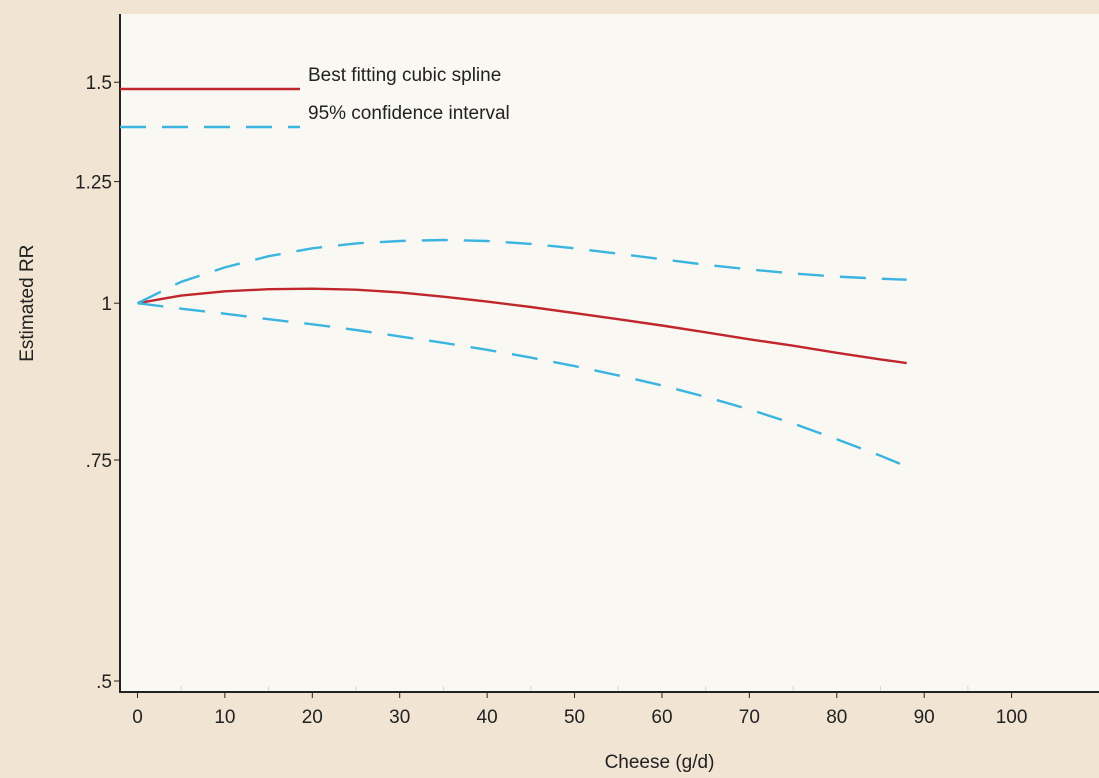 Image resolution: width=1099 pixels, height=778 pixels. I want to click on x-axis-ticks: 0 10 20 30 40 50 60 70 80 90 100, so click(579, 710).